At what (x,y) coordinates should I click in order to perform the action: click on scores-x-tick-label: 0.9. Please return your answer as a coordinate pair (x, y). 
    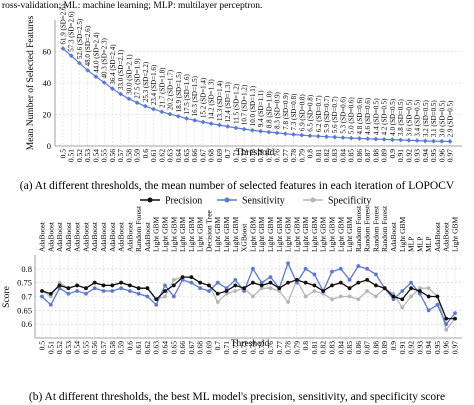
    Looking at the image, I should click on (393, 346).